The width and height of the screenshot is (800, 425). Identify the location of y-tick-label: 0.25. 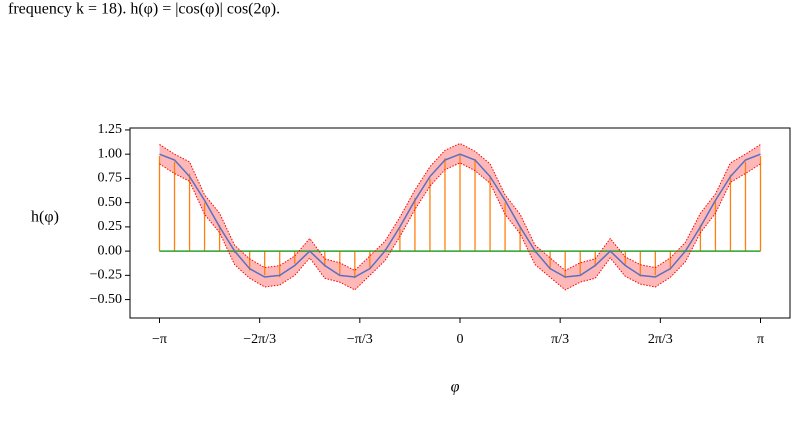
(110, 226).